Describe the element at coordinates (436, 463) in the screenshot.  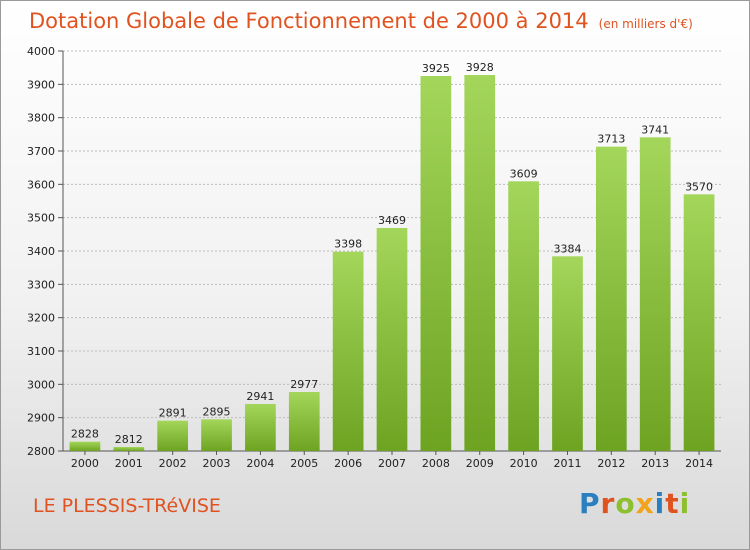
I see `x-tick-label: 2008` at that location.